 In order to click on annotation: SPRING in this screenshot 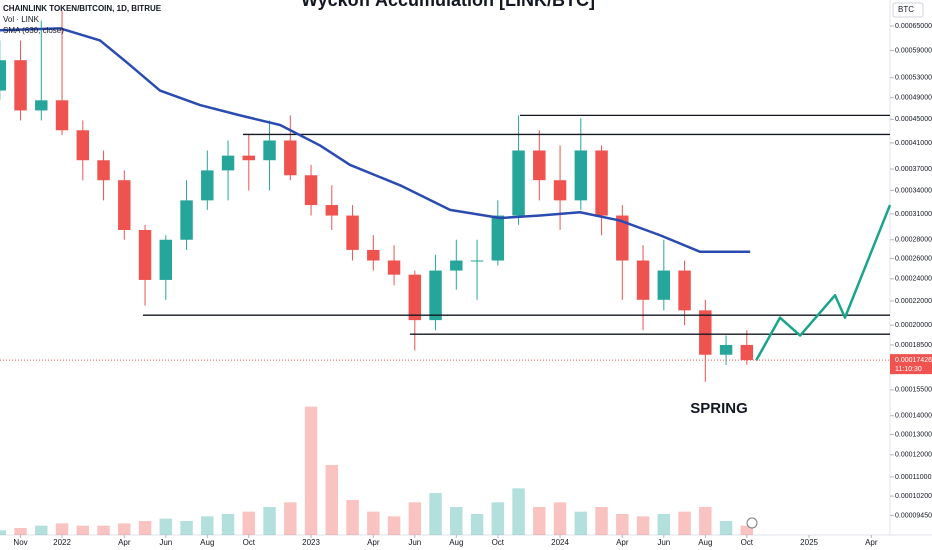, I will do `click(719, 408)`.